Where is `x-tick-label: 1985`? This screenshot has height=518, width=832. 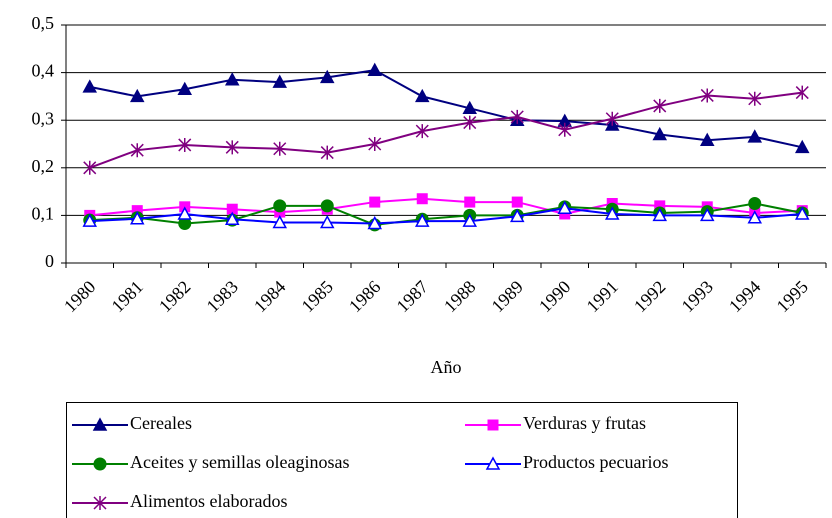 x-tick-label: 1985 is located at coordinates (317, 297).